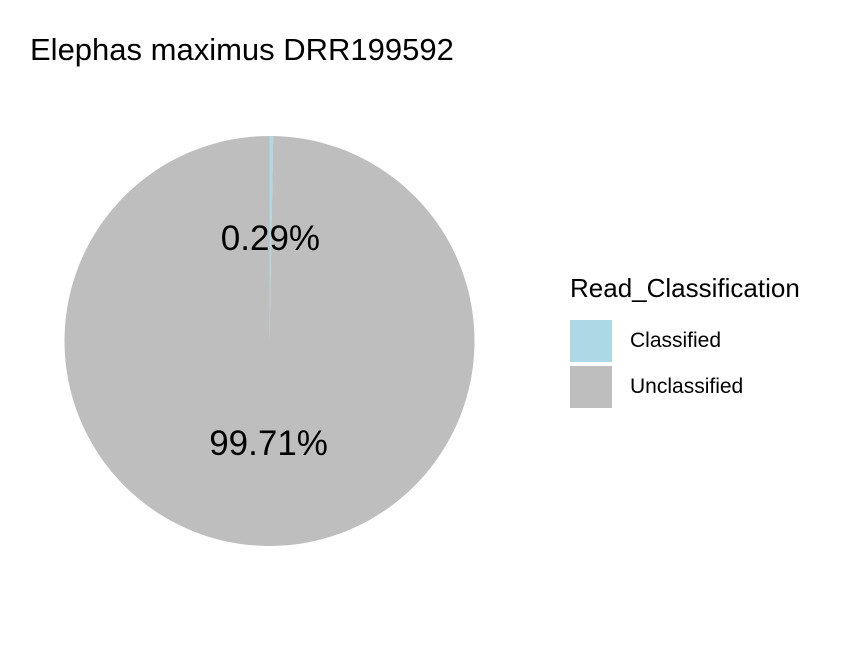  Describe the element at coordinates (676, 340) in the screenshot. I see `legend-label-classified: Classified` at that location.